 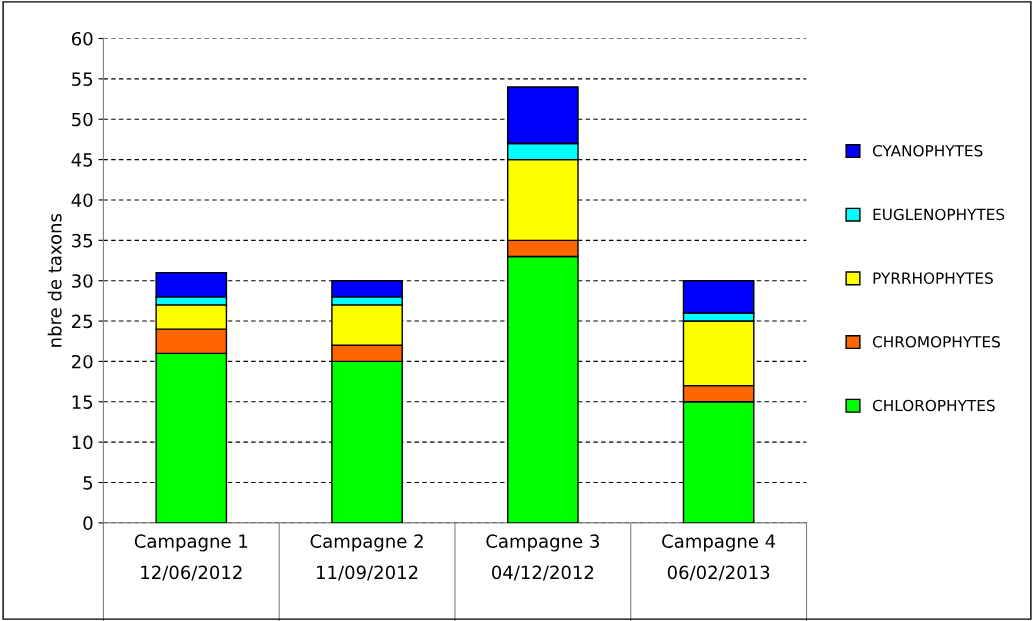 I want to click on legend-label: CYANOPHYTES, so click(x=927, y=150).